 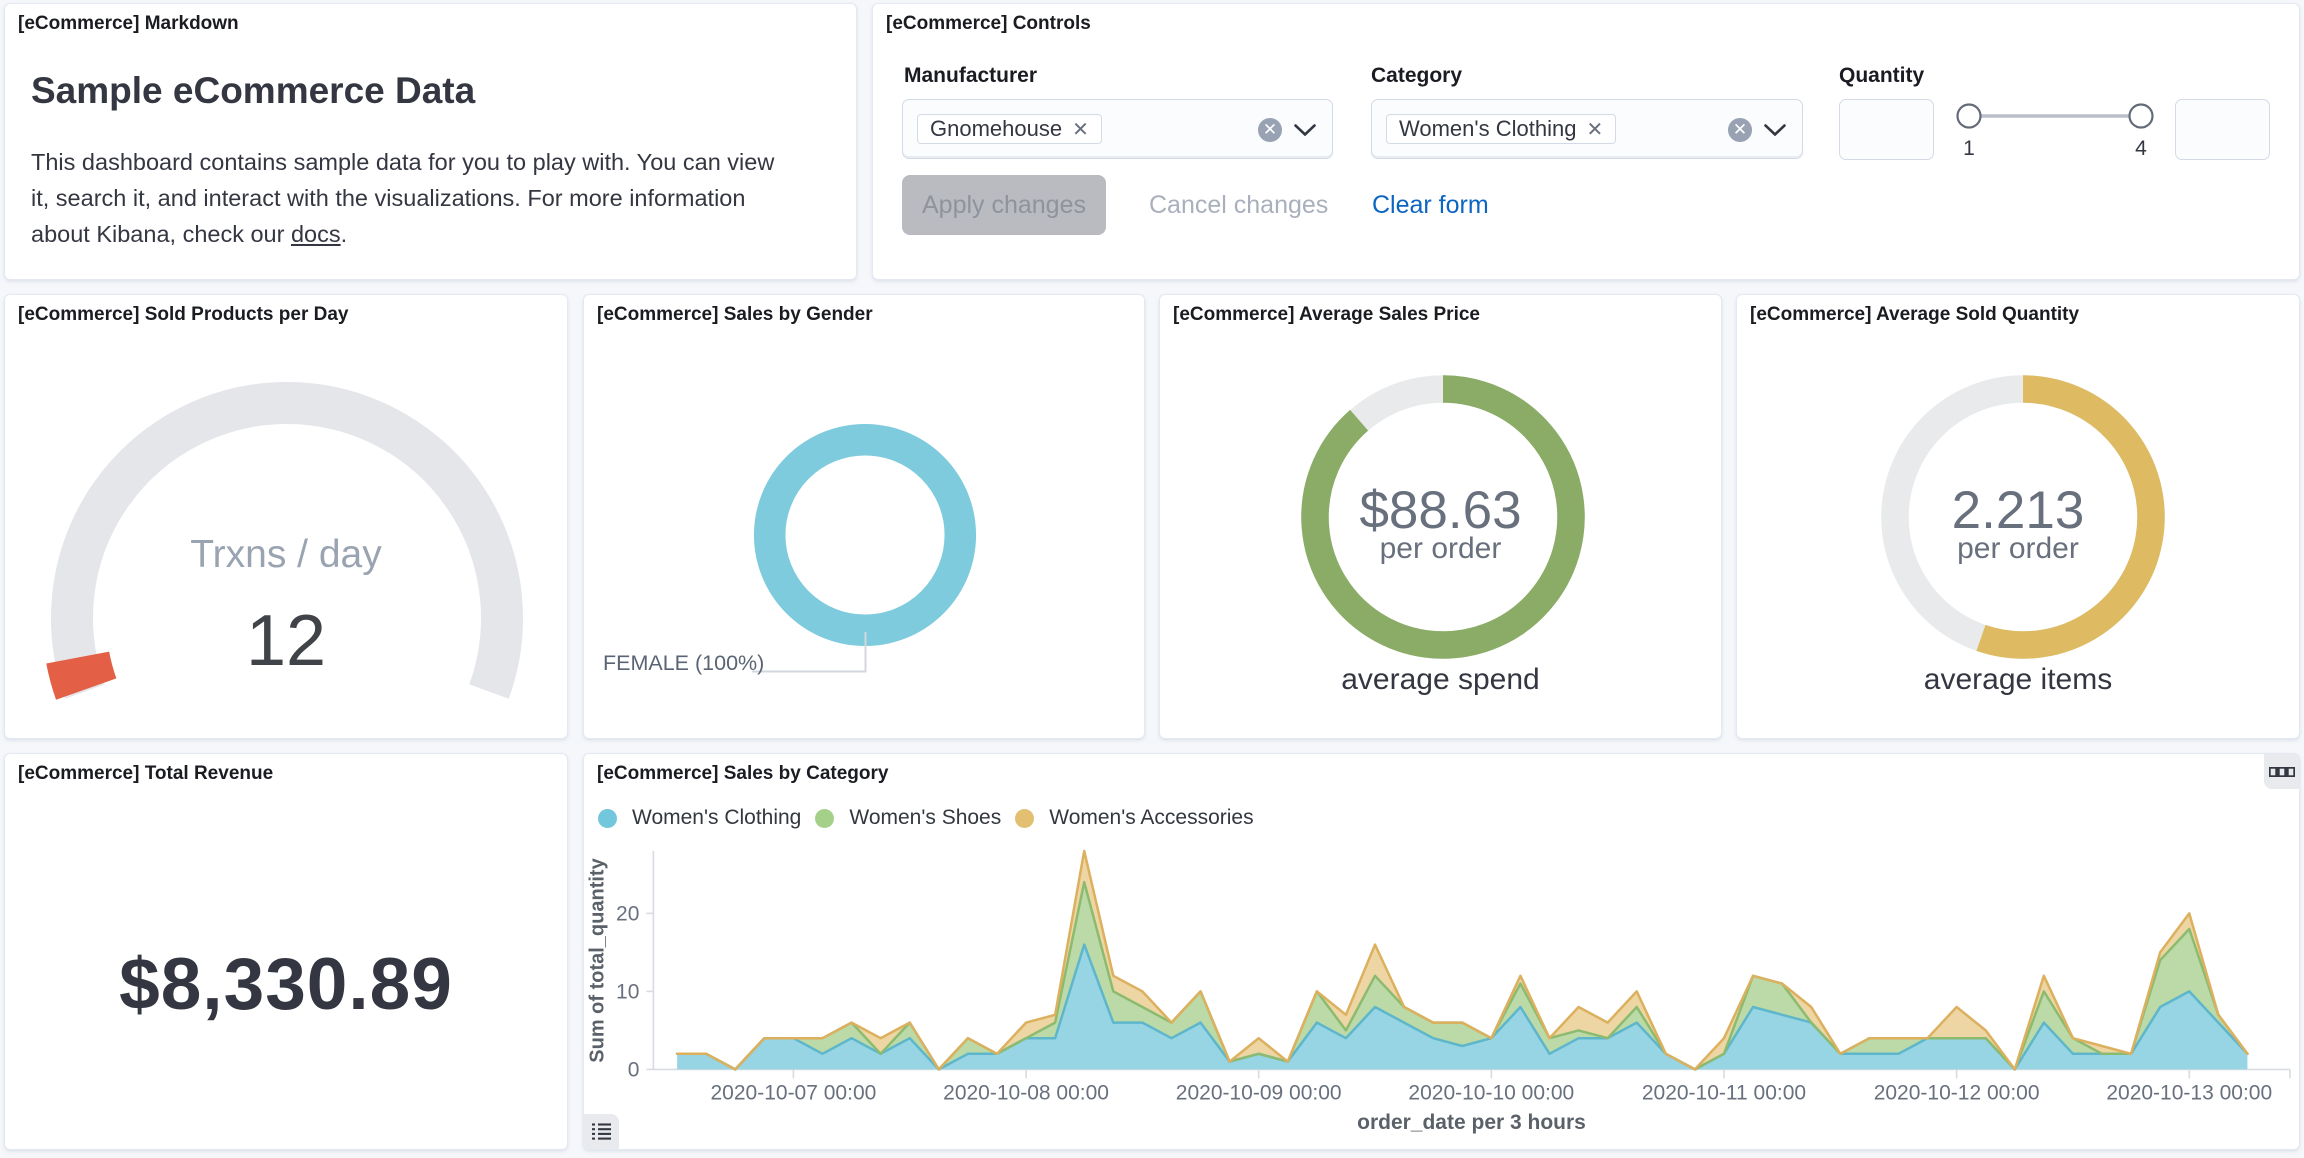 I want to click on panel-title-average-sold-quantity: [eCommerce] Average Sold Quantity, so click(x=1915, y=314).